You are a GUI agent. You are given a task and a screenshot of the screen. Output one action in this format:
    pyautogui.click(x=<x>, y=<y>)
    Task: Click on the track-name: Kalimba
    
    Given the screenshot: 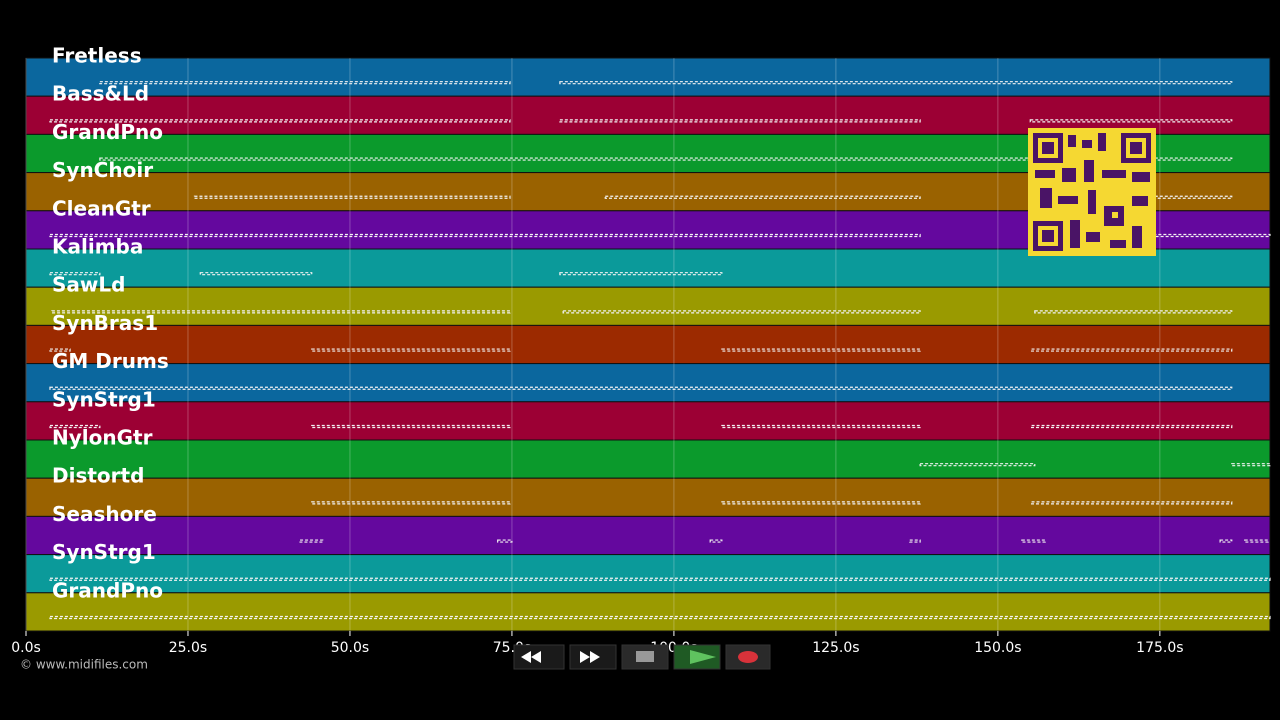 What is the action you would take?
    pyautogui.click(x=97, y=247)
    